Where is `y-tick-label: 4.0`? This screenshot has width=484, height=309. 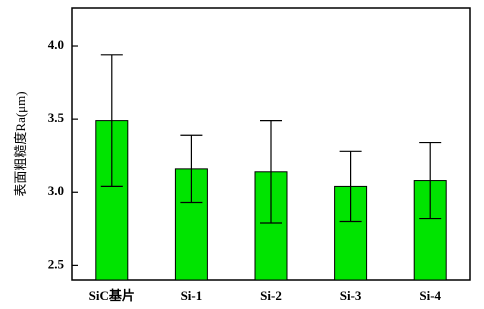 y-tick-label: 4.0 is located at coordinates (56, 44).